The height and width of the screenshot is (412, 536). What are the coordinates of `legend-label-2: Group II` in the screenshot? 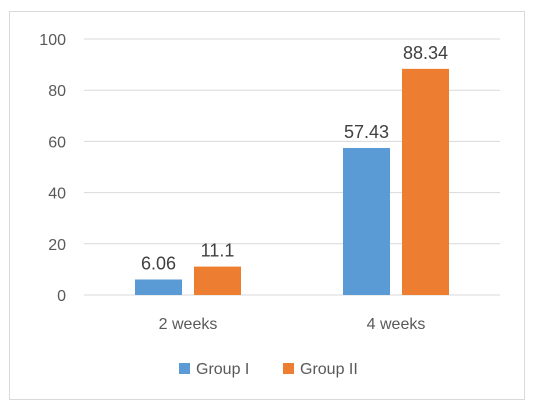 It's located at (329, 369).